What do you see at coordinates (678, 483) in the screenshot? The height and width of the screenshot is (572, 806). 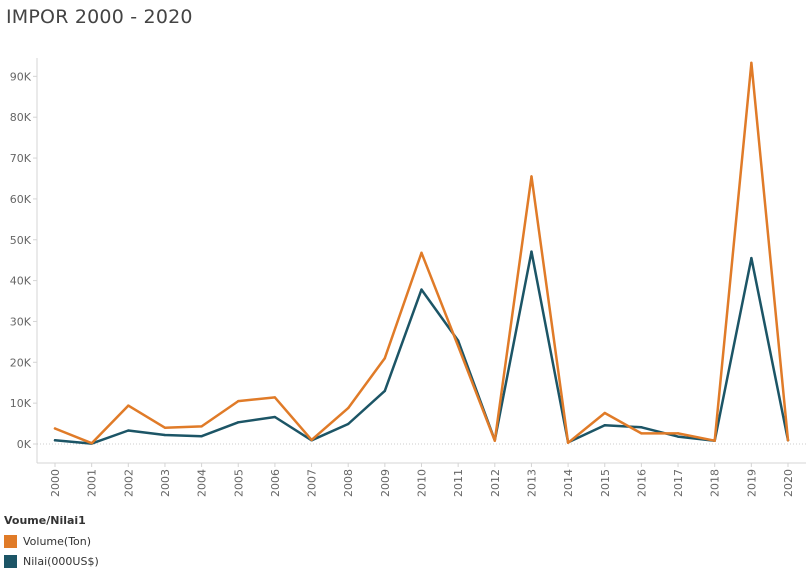 I see `x-tick-label: 2017` at bounding box center [678, 483].